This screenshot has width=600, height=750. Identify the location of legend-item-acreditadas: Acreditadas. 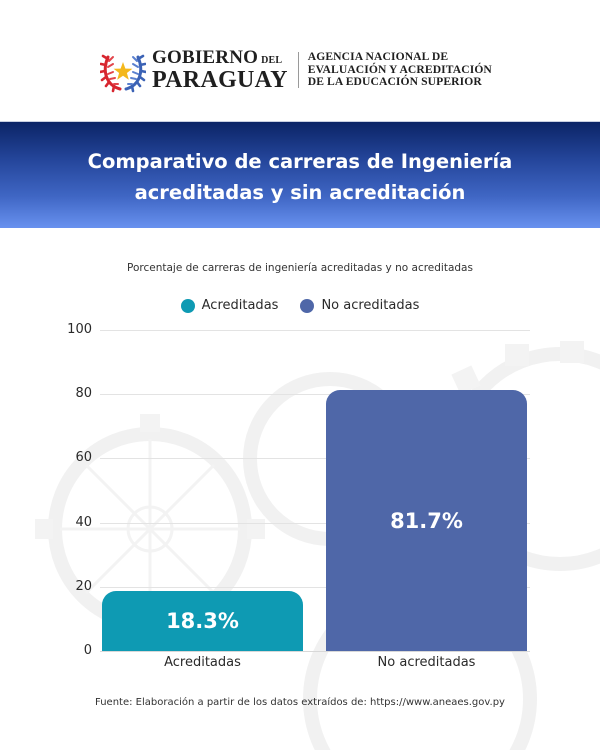
(229, 305).